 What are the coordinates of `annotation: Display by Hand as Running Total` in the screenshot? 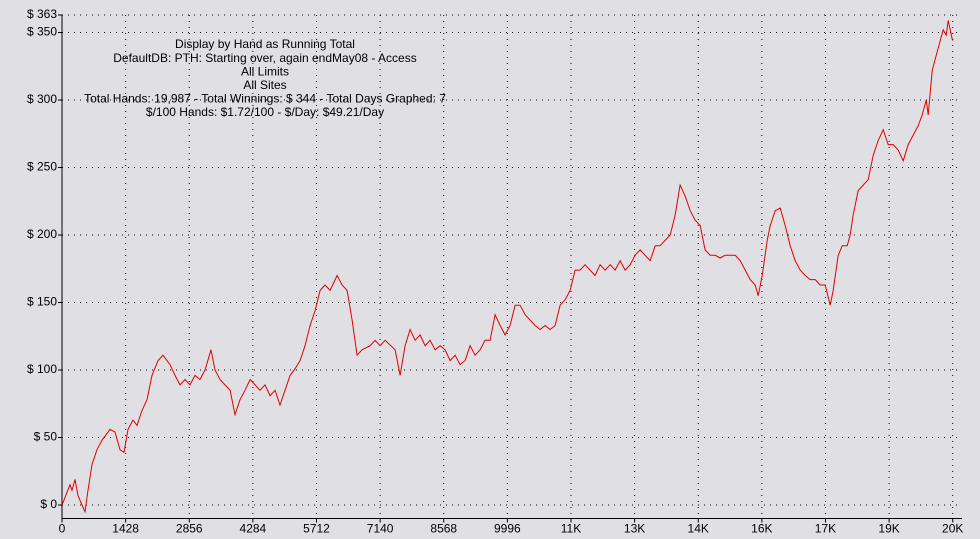 It's located at (265, 44).